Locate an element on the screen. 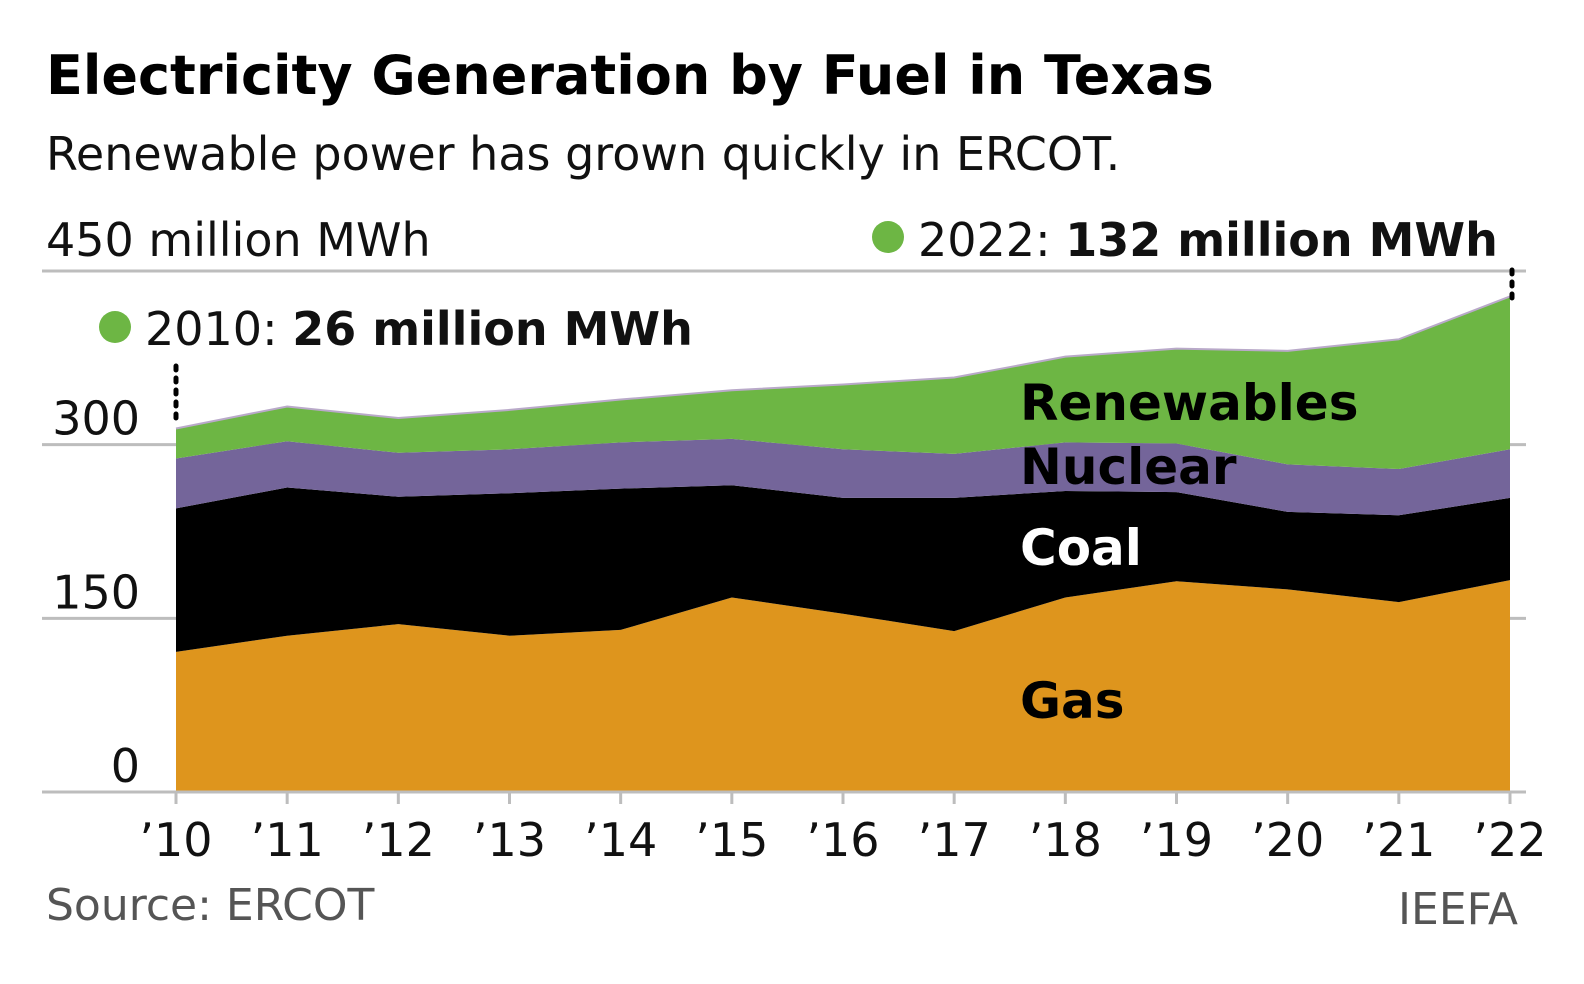 Image resolution: width=1584 pixels, height=984 pixels. area-coal is located at coordinates (843, 568).